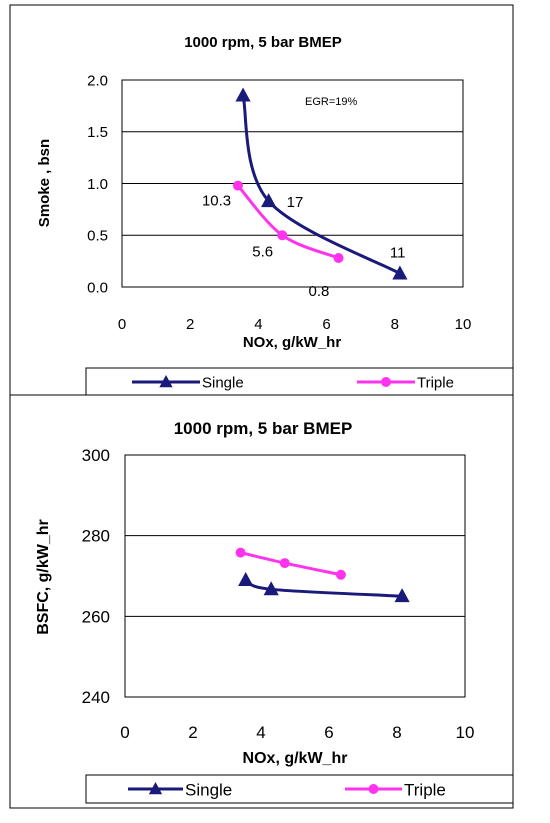 Image resolution: width=550 pixels, height=823 pixels. What do you see at coordinates (96, 697) in the screenshot?
I see `y-tick-label: 240` at bounding box center [96, 697].